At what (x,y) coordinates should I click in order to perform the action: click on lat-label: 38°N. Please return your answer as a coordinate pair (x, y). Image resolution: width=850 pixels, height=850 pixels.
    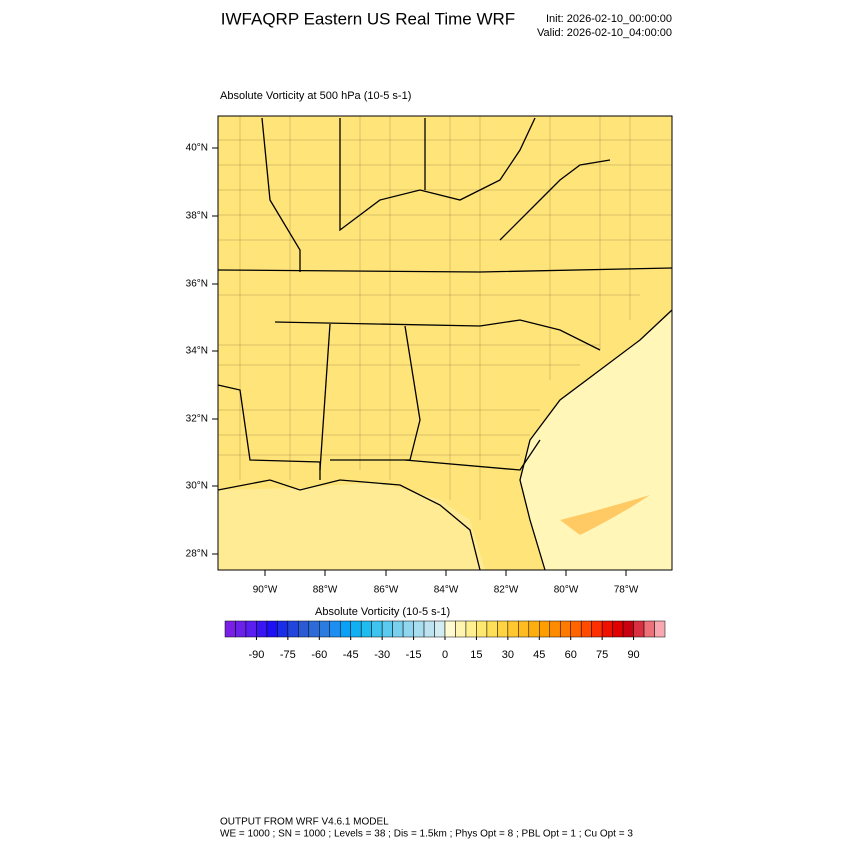
    Looking at the image, I should click on (197, 216).